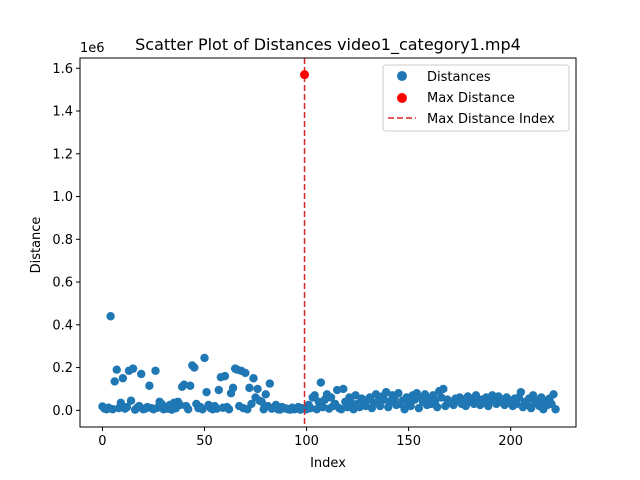  Describe the element at coordinates (328, 463) in the screenshot. I see `x-axis-label: Index` at that location.